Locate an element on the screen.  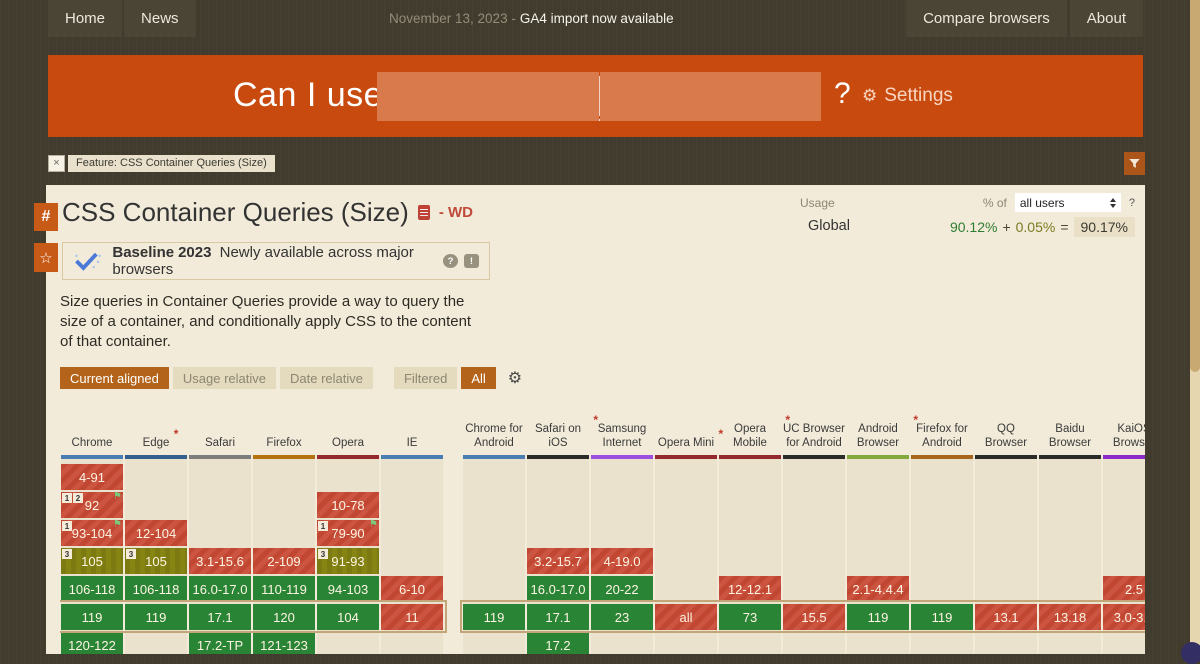
browser-column-header: UC Browser for Android is located at coordinates (814, 436).